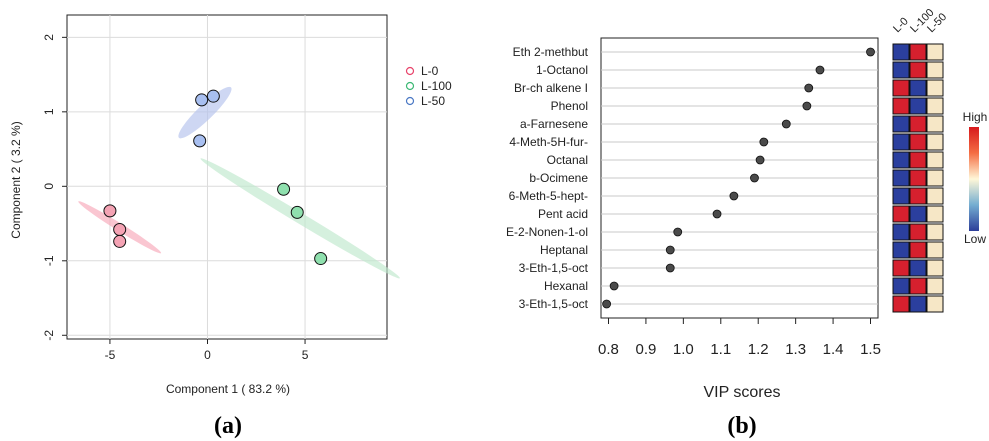  What do you see at coordinates (870, 349) in the screenshot?
I see `vip-tick-label: 1.5` at bounding box center [870, 349].